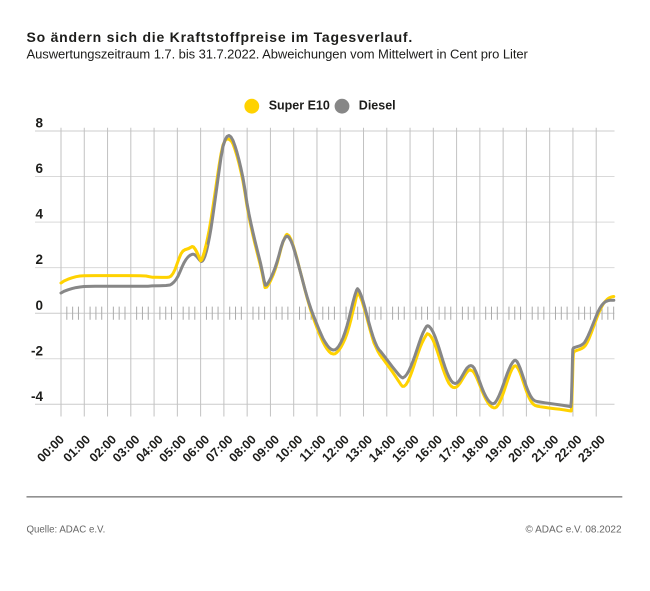 This screenshot has height=591, width=650. What do you see at coordinates (37, 396) in the screenshot?
I see `svg-text: -4` at bounding box center [37, 396].